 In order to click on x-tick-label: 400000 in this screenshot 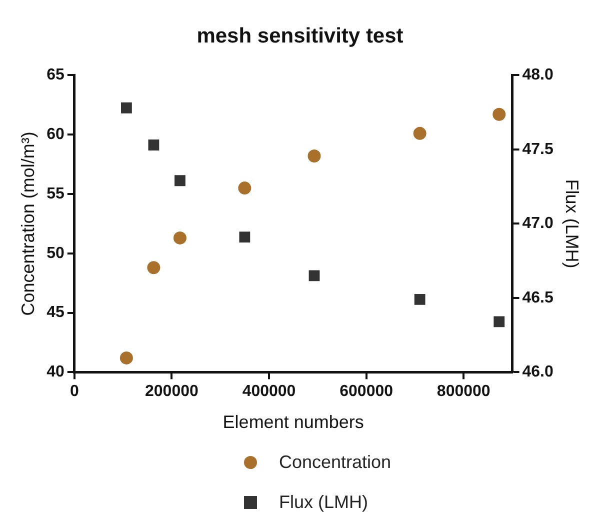, I will do `click(269, 391)`.